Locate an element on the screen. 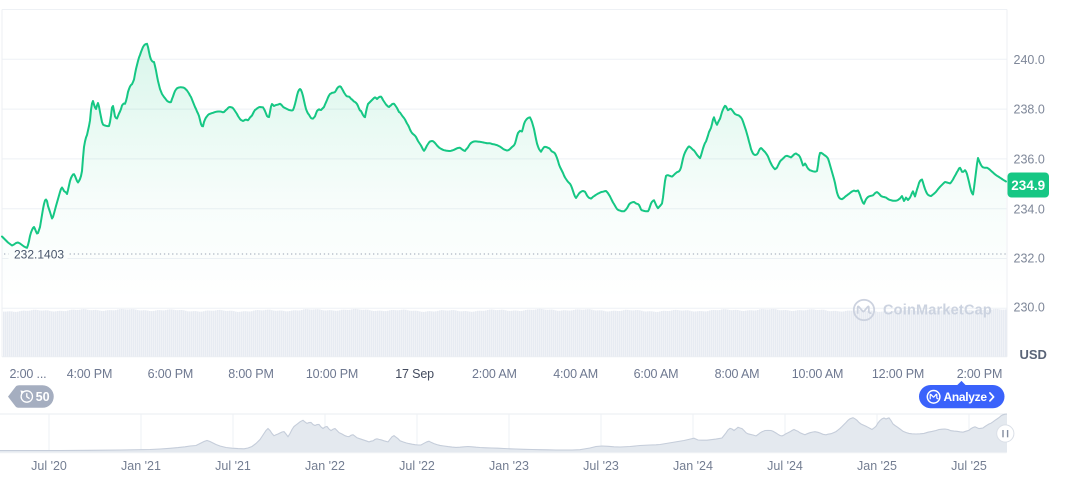  svg-text: 8:00 AM is located at coordinates (737, 374).